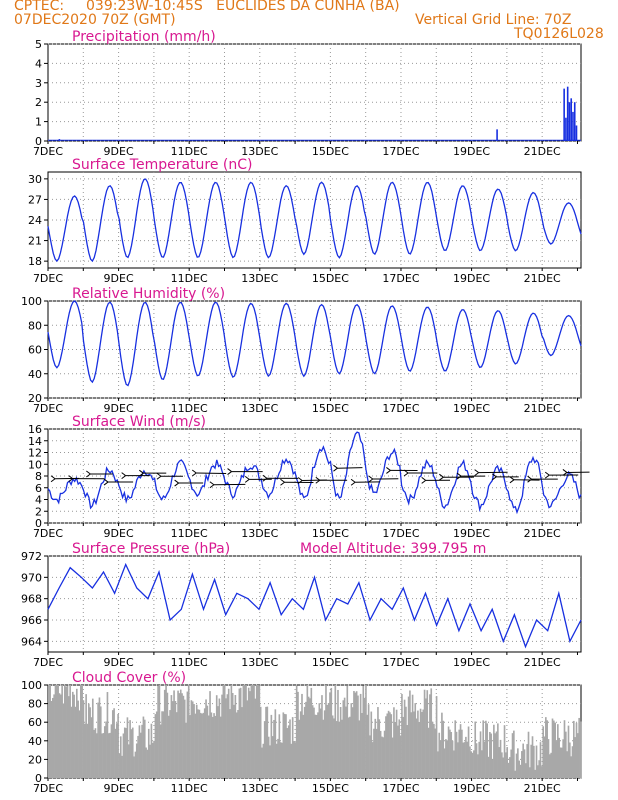 The image size is (618, 800). What do you see at coordinates (559, 34) in the screenshot?
I see `header-code: TQ0126L028` at bounding box center [559, 34].